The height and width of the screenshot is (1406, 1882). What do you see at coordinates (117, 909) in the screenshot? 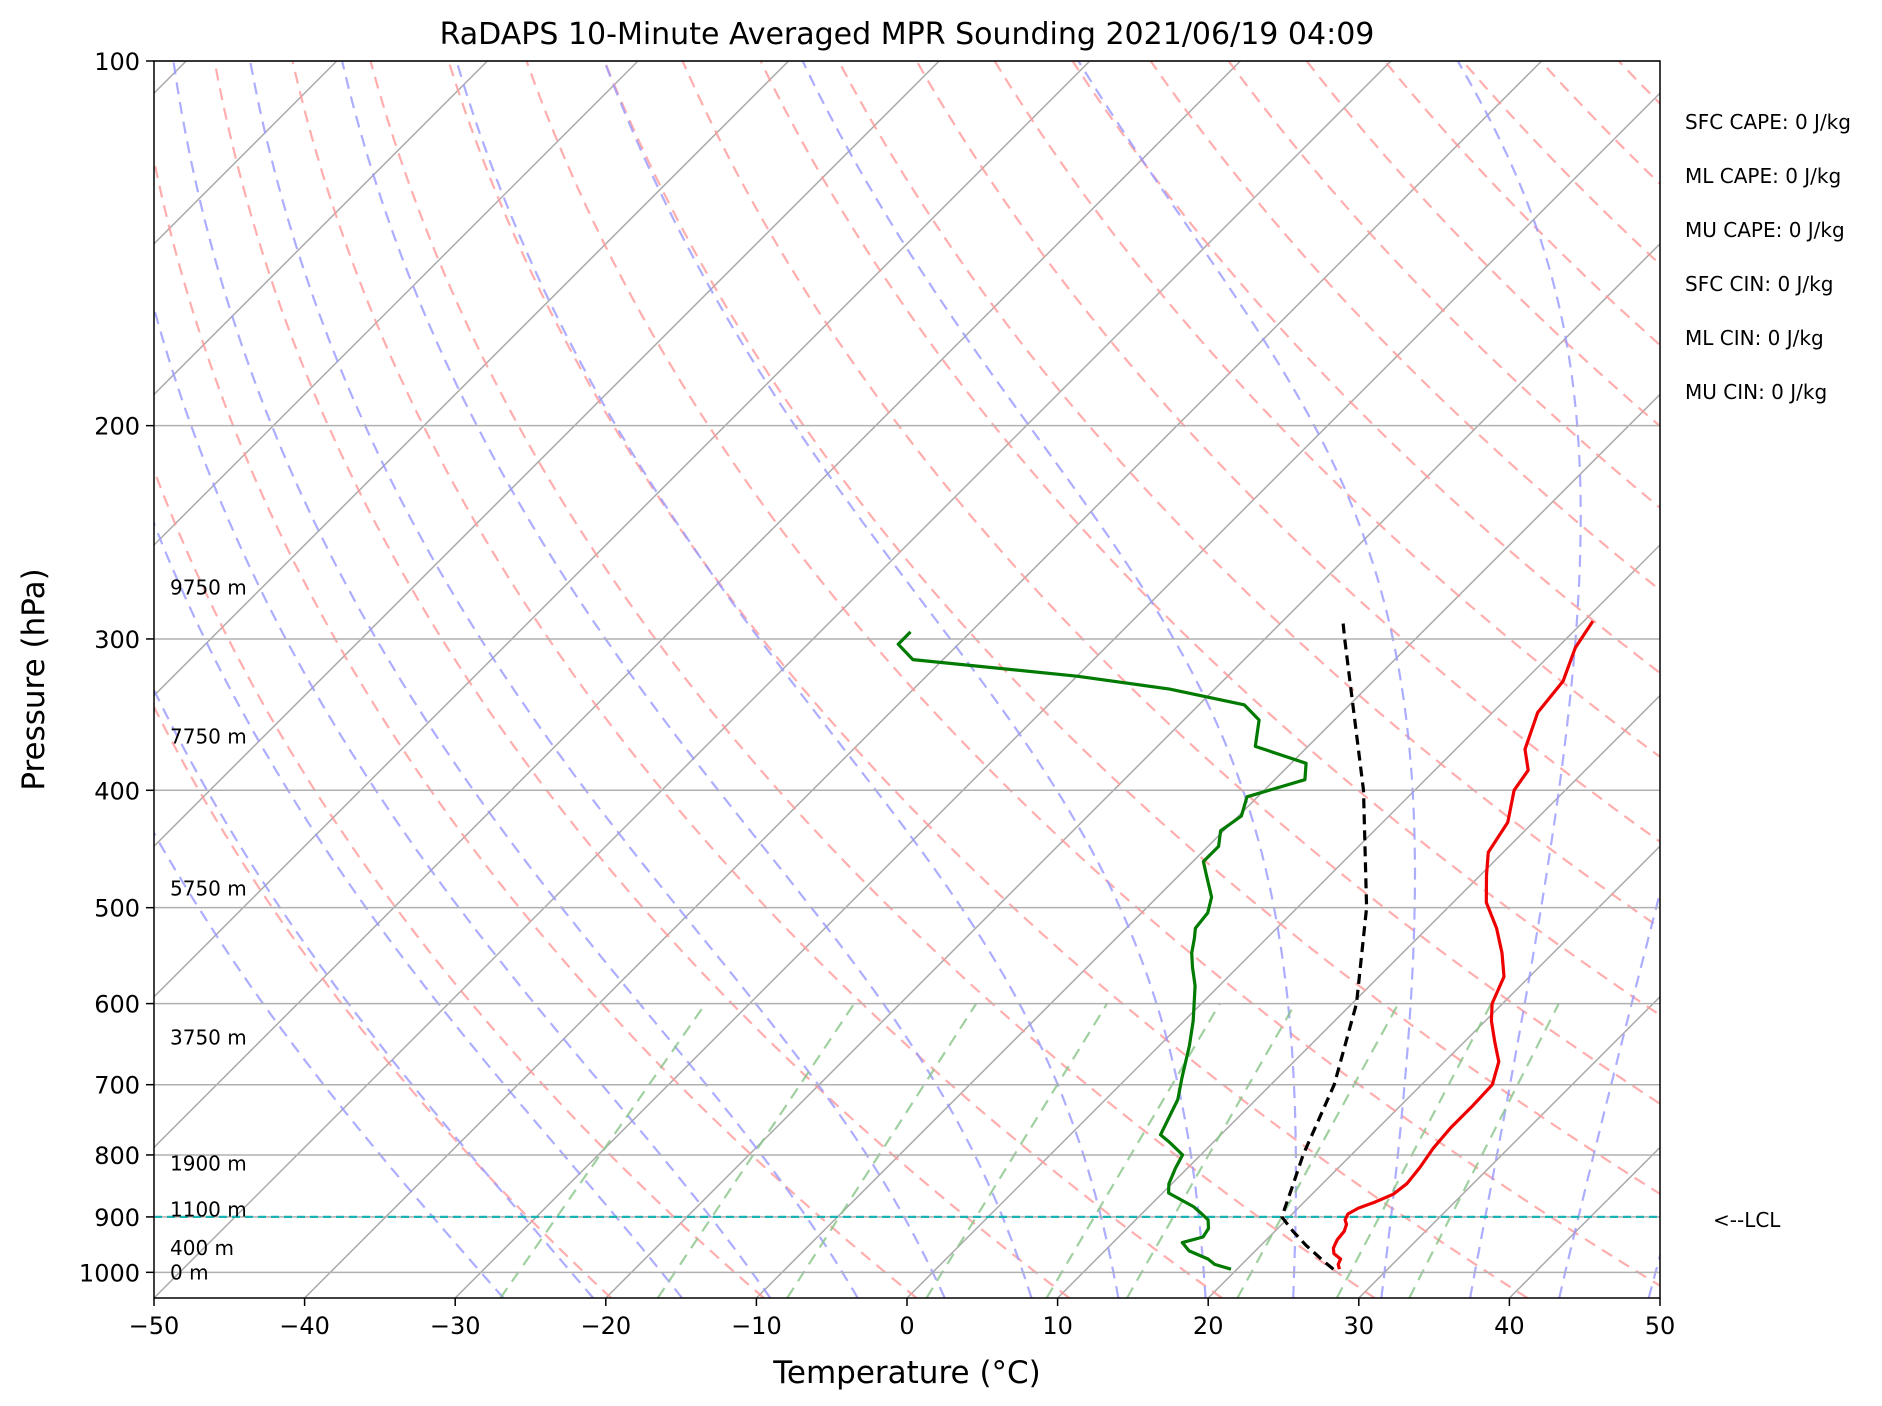
I see `y-tick-label: 500` at bounding box center [117, 909].